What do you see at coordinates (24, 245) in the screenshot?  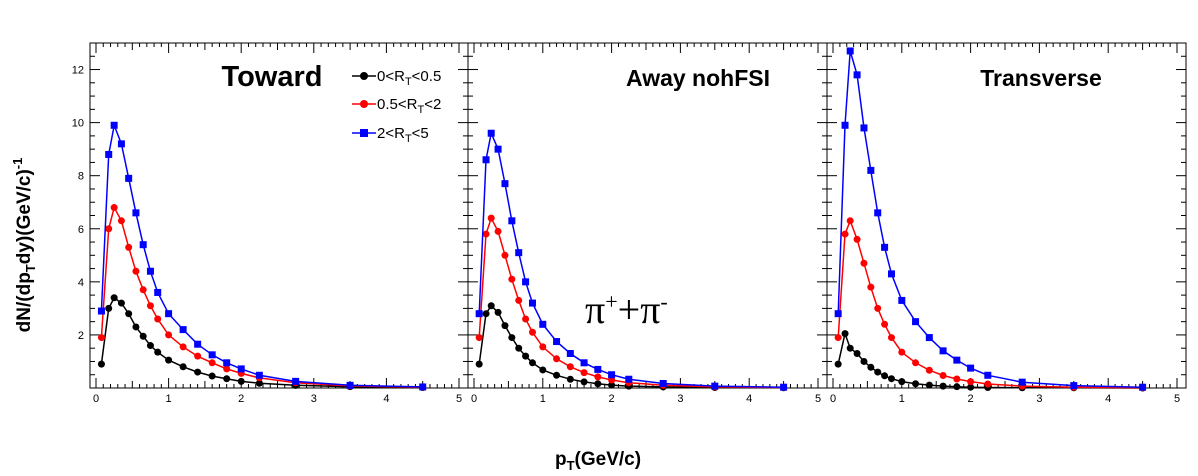 I see `y-axis-title: dN/(dpTdy)(GeV/c)-1` at bounding box center [24, 245].